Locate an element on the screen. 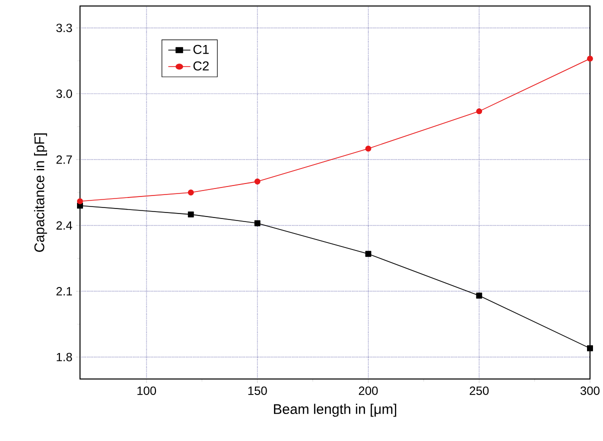 This screenshot has height=441, width=603. x-tick-label: 250 is located at coordinates (479, 390).